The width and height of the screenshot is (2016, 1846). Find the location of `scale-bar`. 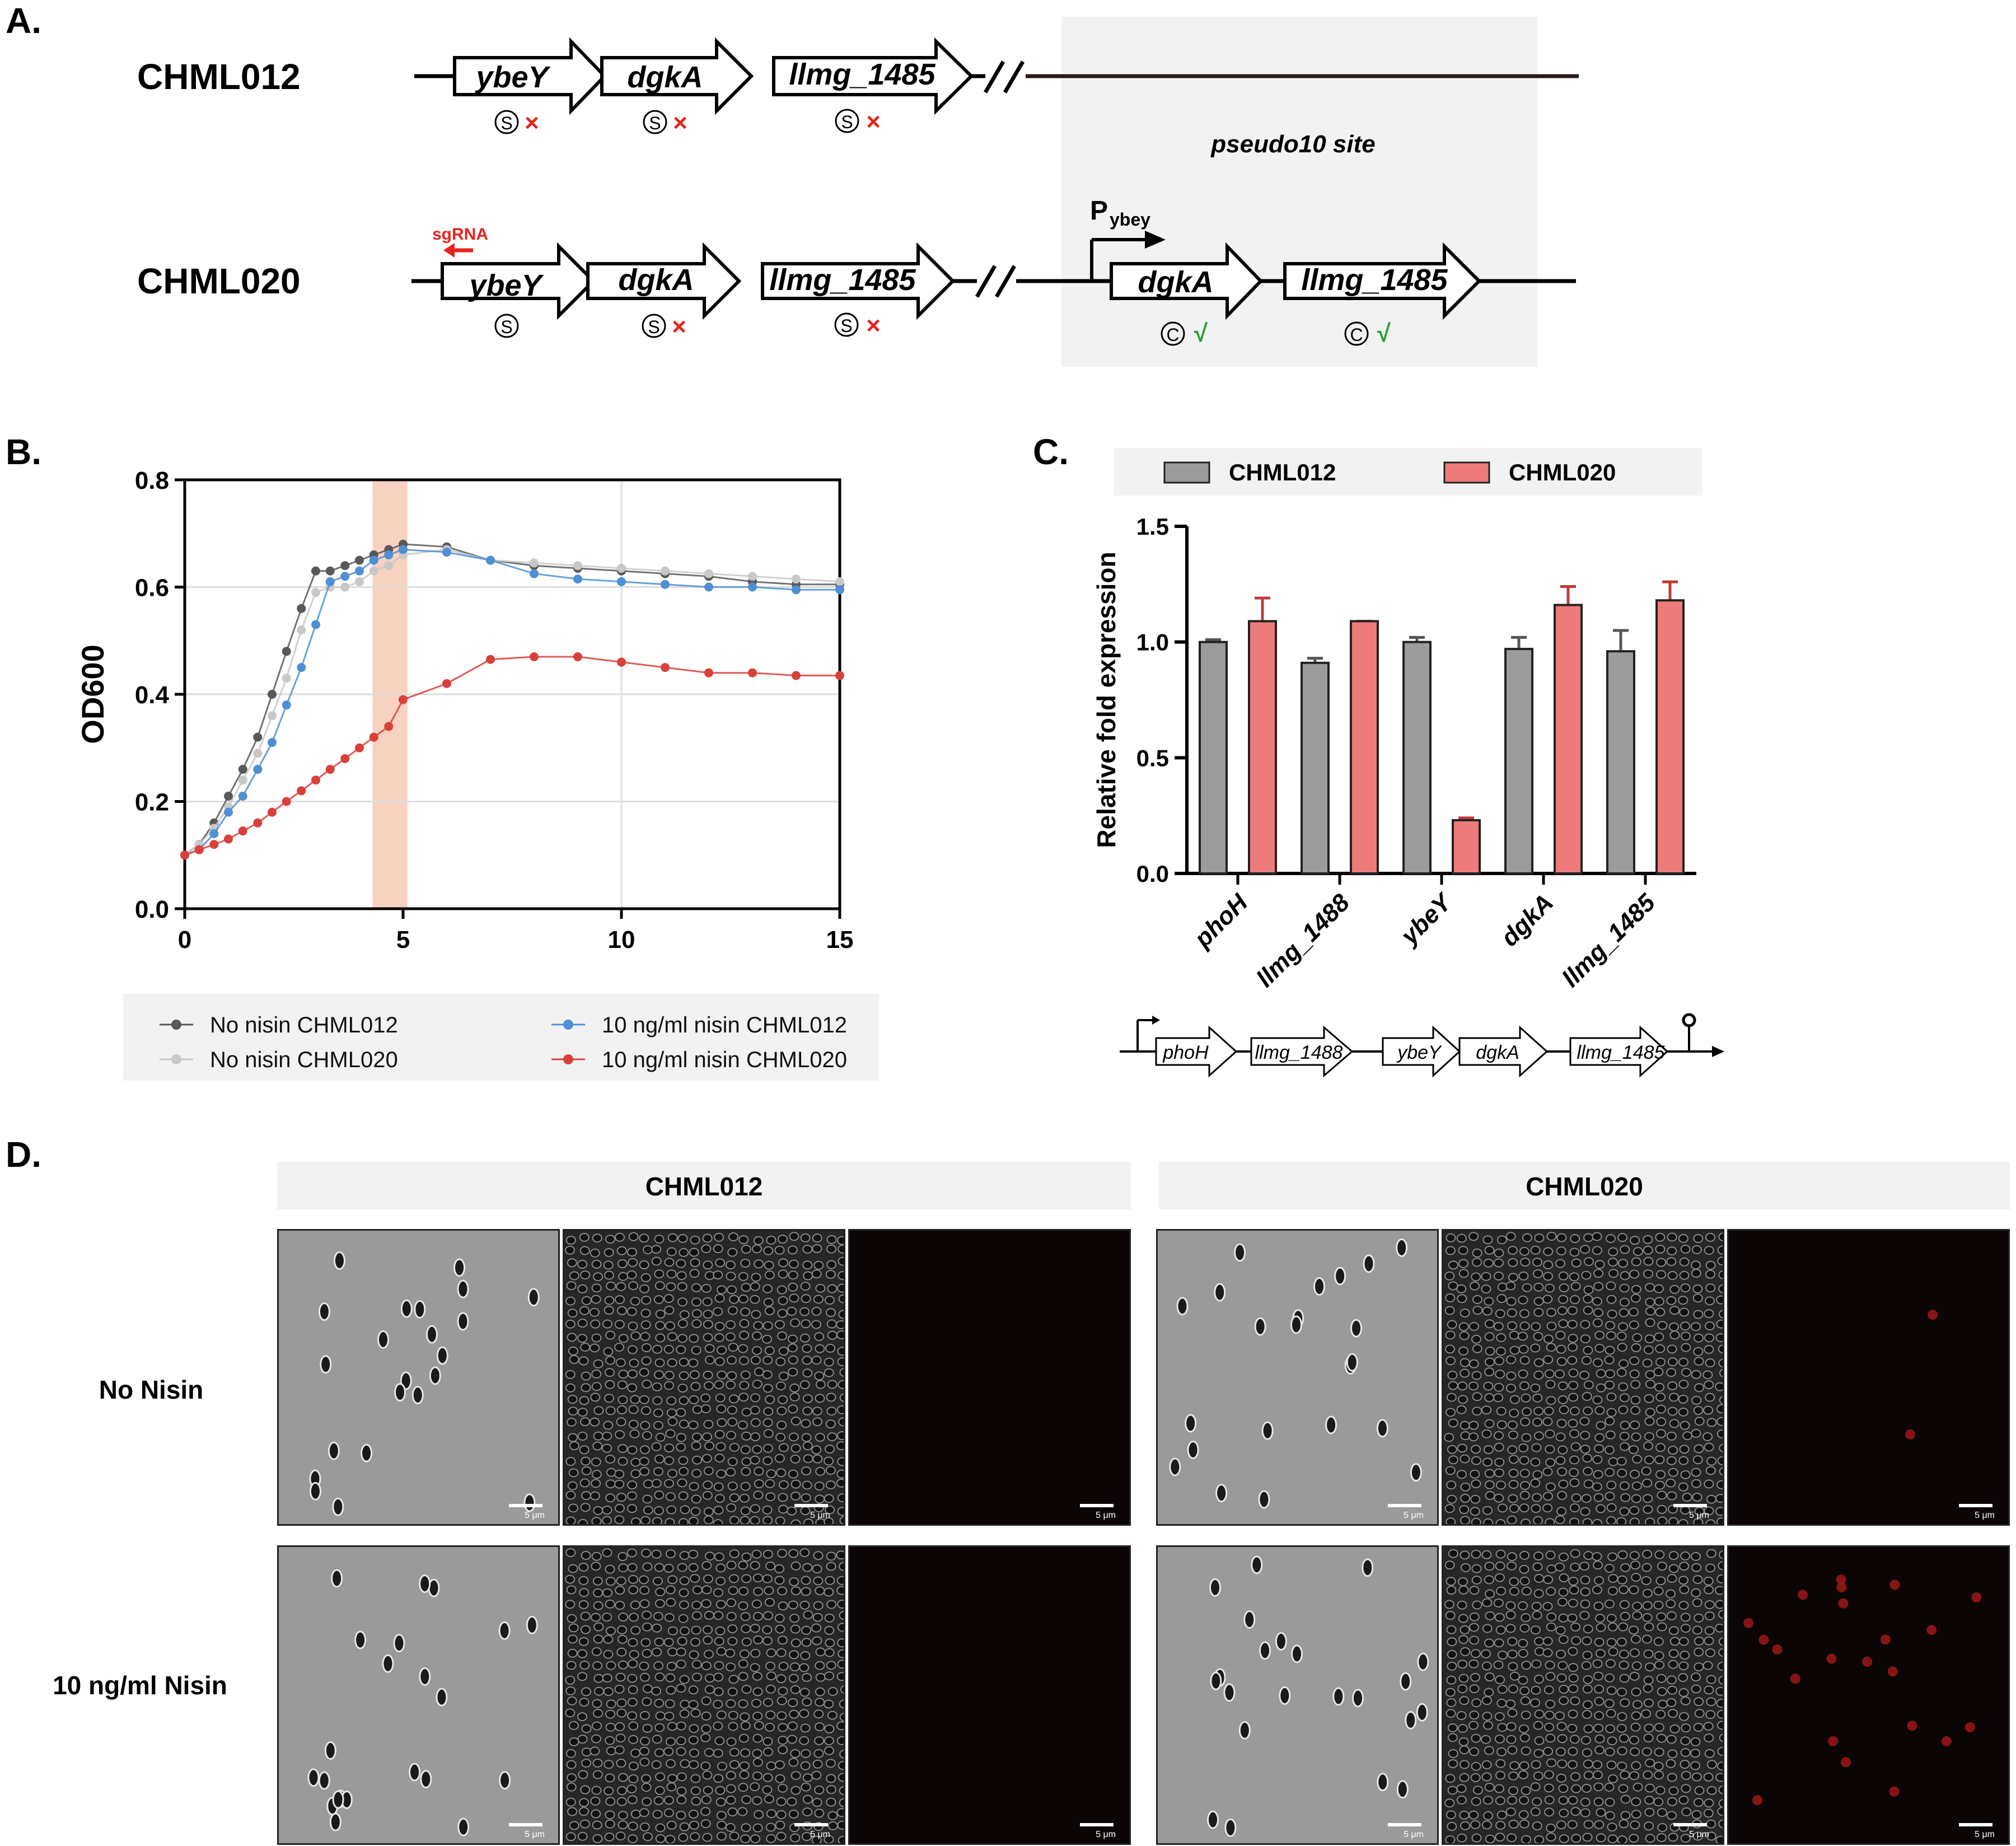

scale-bar is located at coordinates (1690, 1824).